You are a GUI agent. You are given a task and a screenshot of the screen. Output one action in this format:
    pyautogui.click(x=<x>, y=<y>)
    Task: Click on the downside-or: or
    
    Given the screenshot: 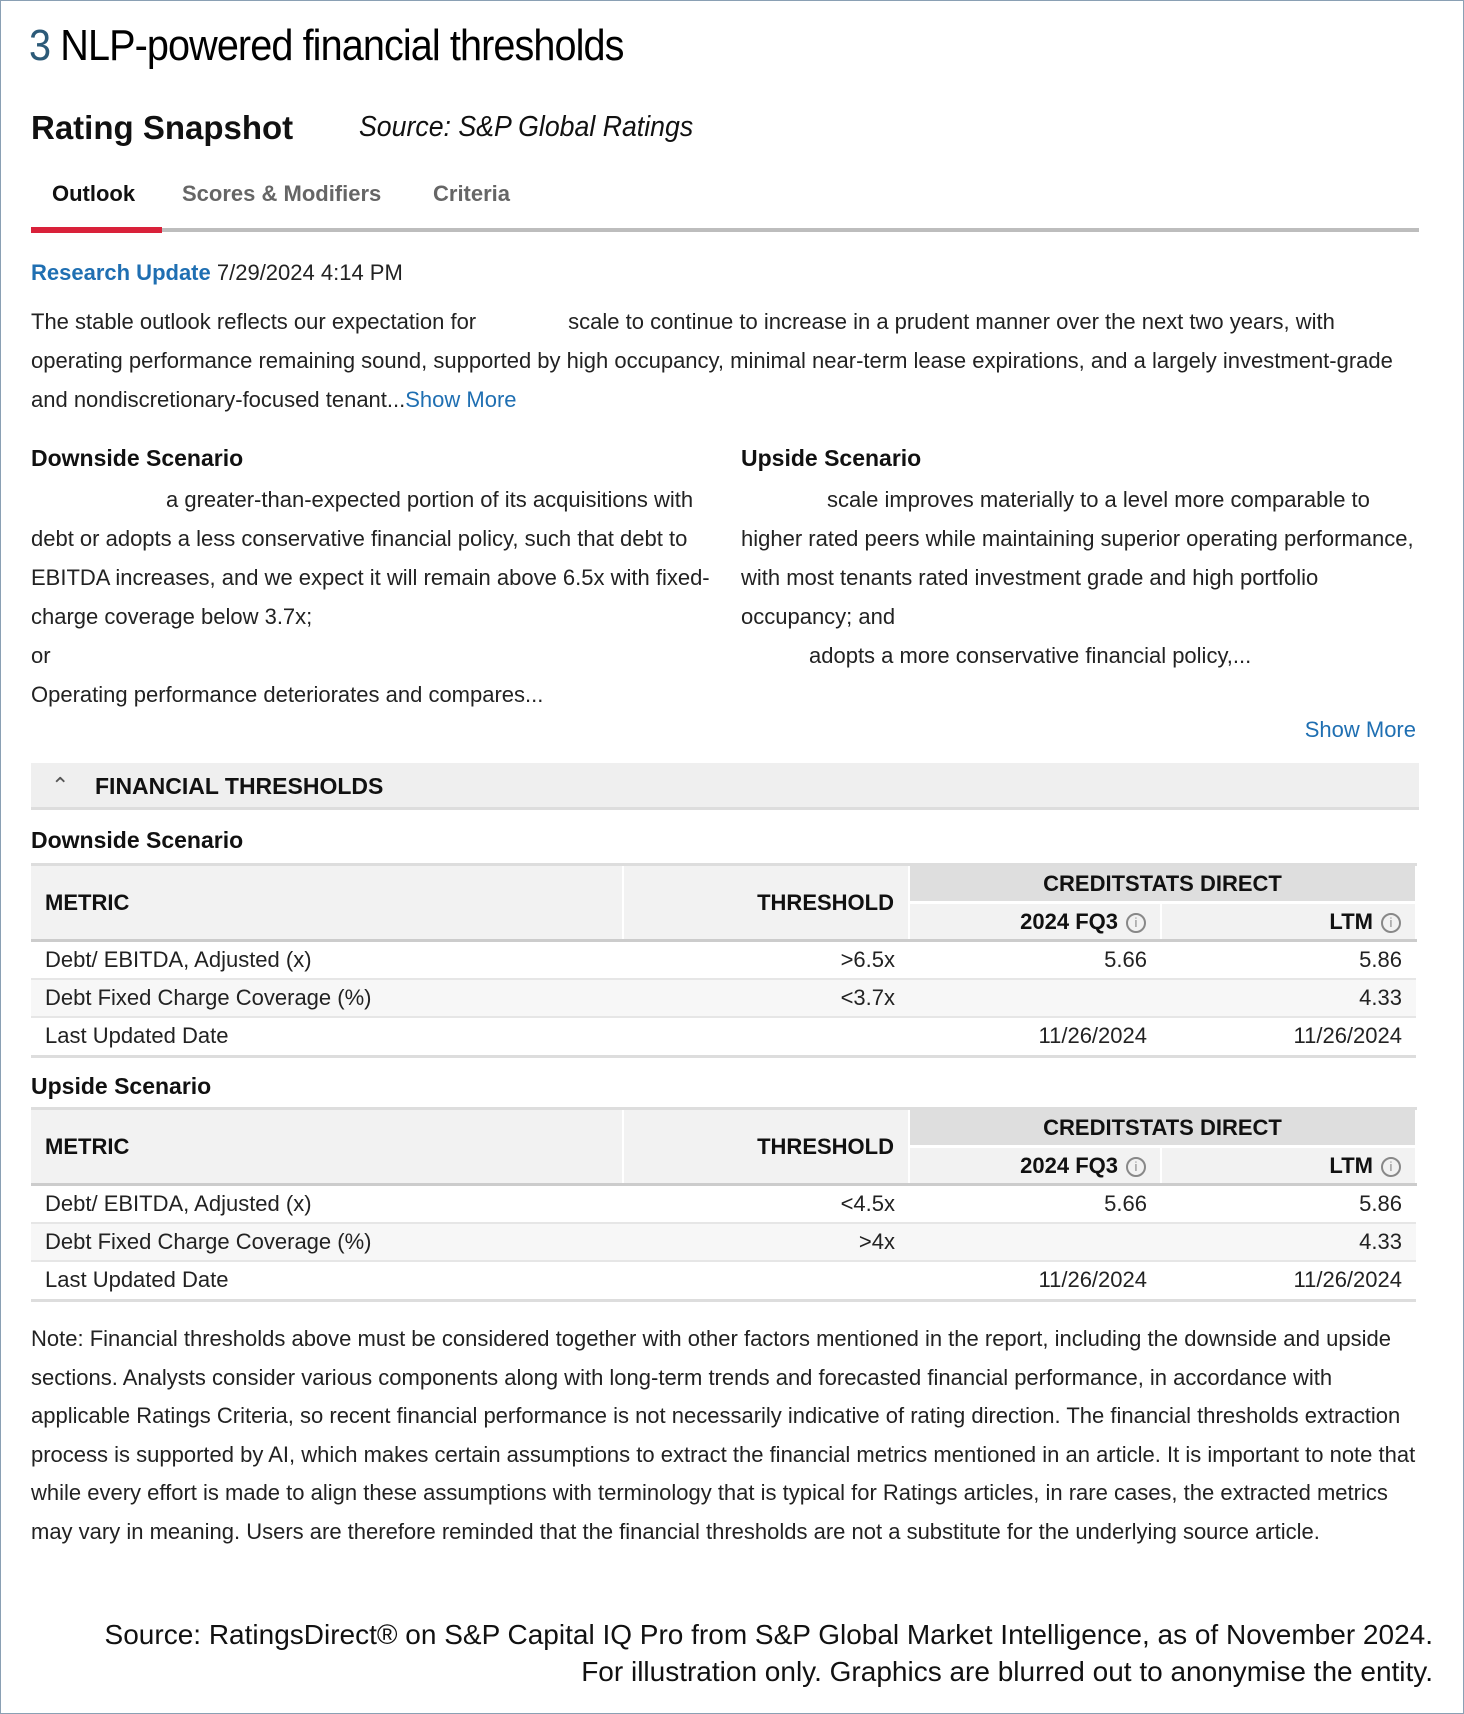 What is the action you would take?
    pyautogui.click(x=41, y=655)
    